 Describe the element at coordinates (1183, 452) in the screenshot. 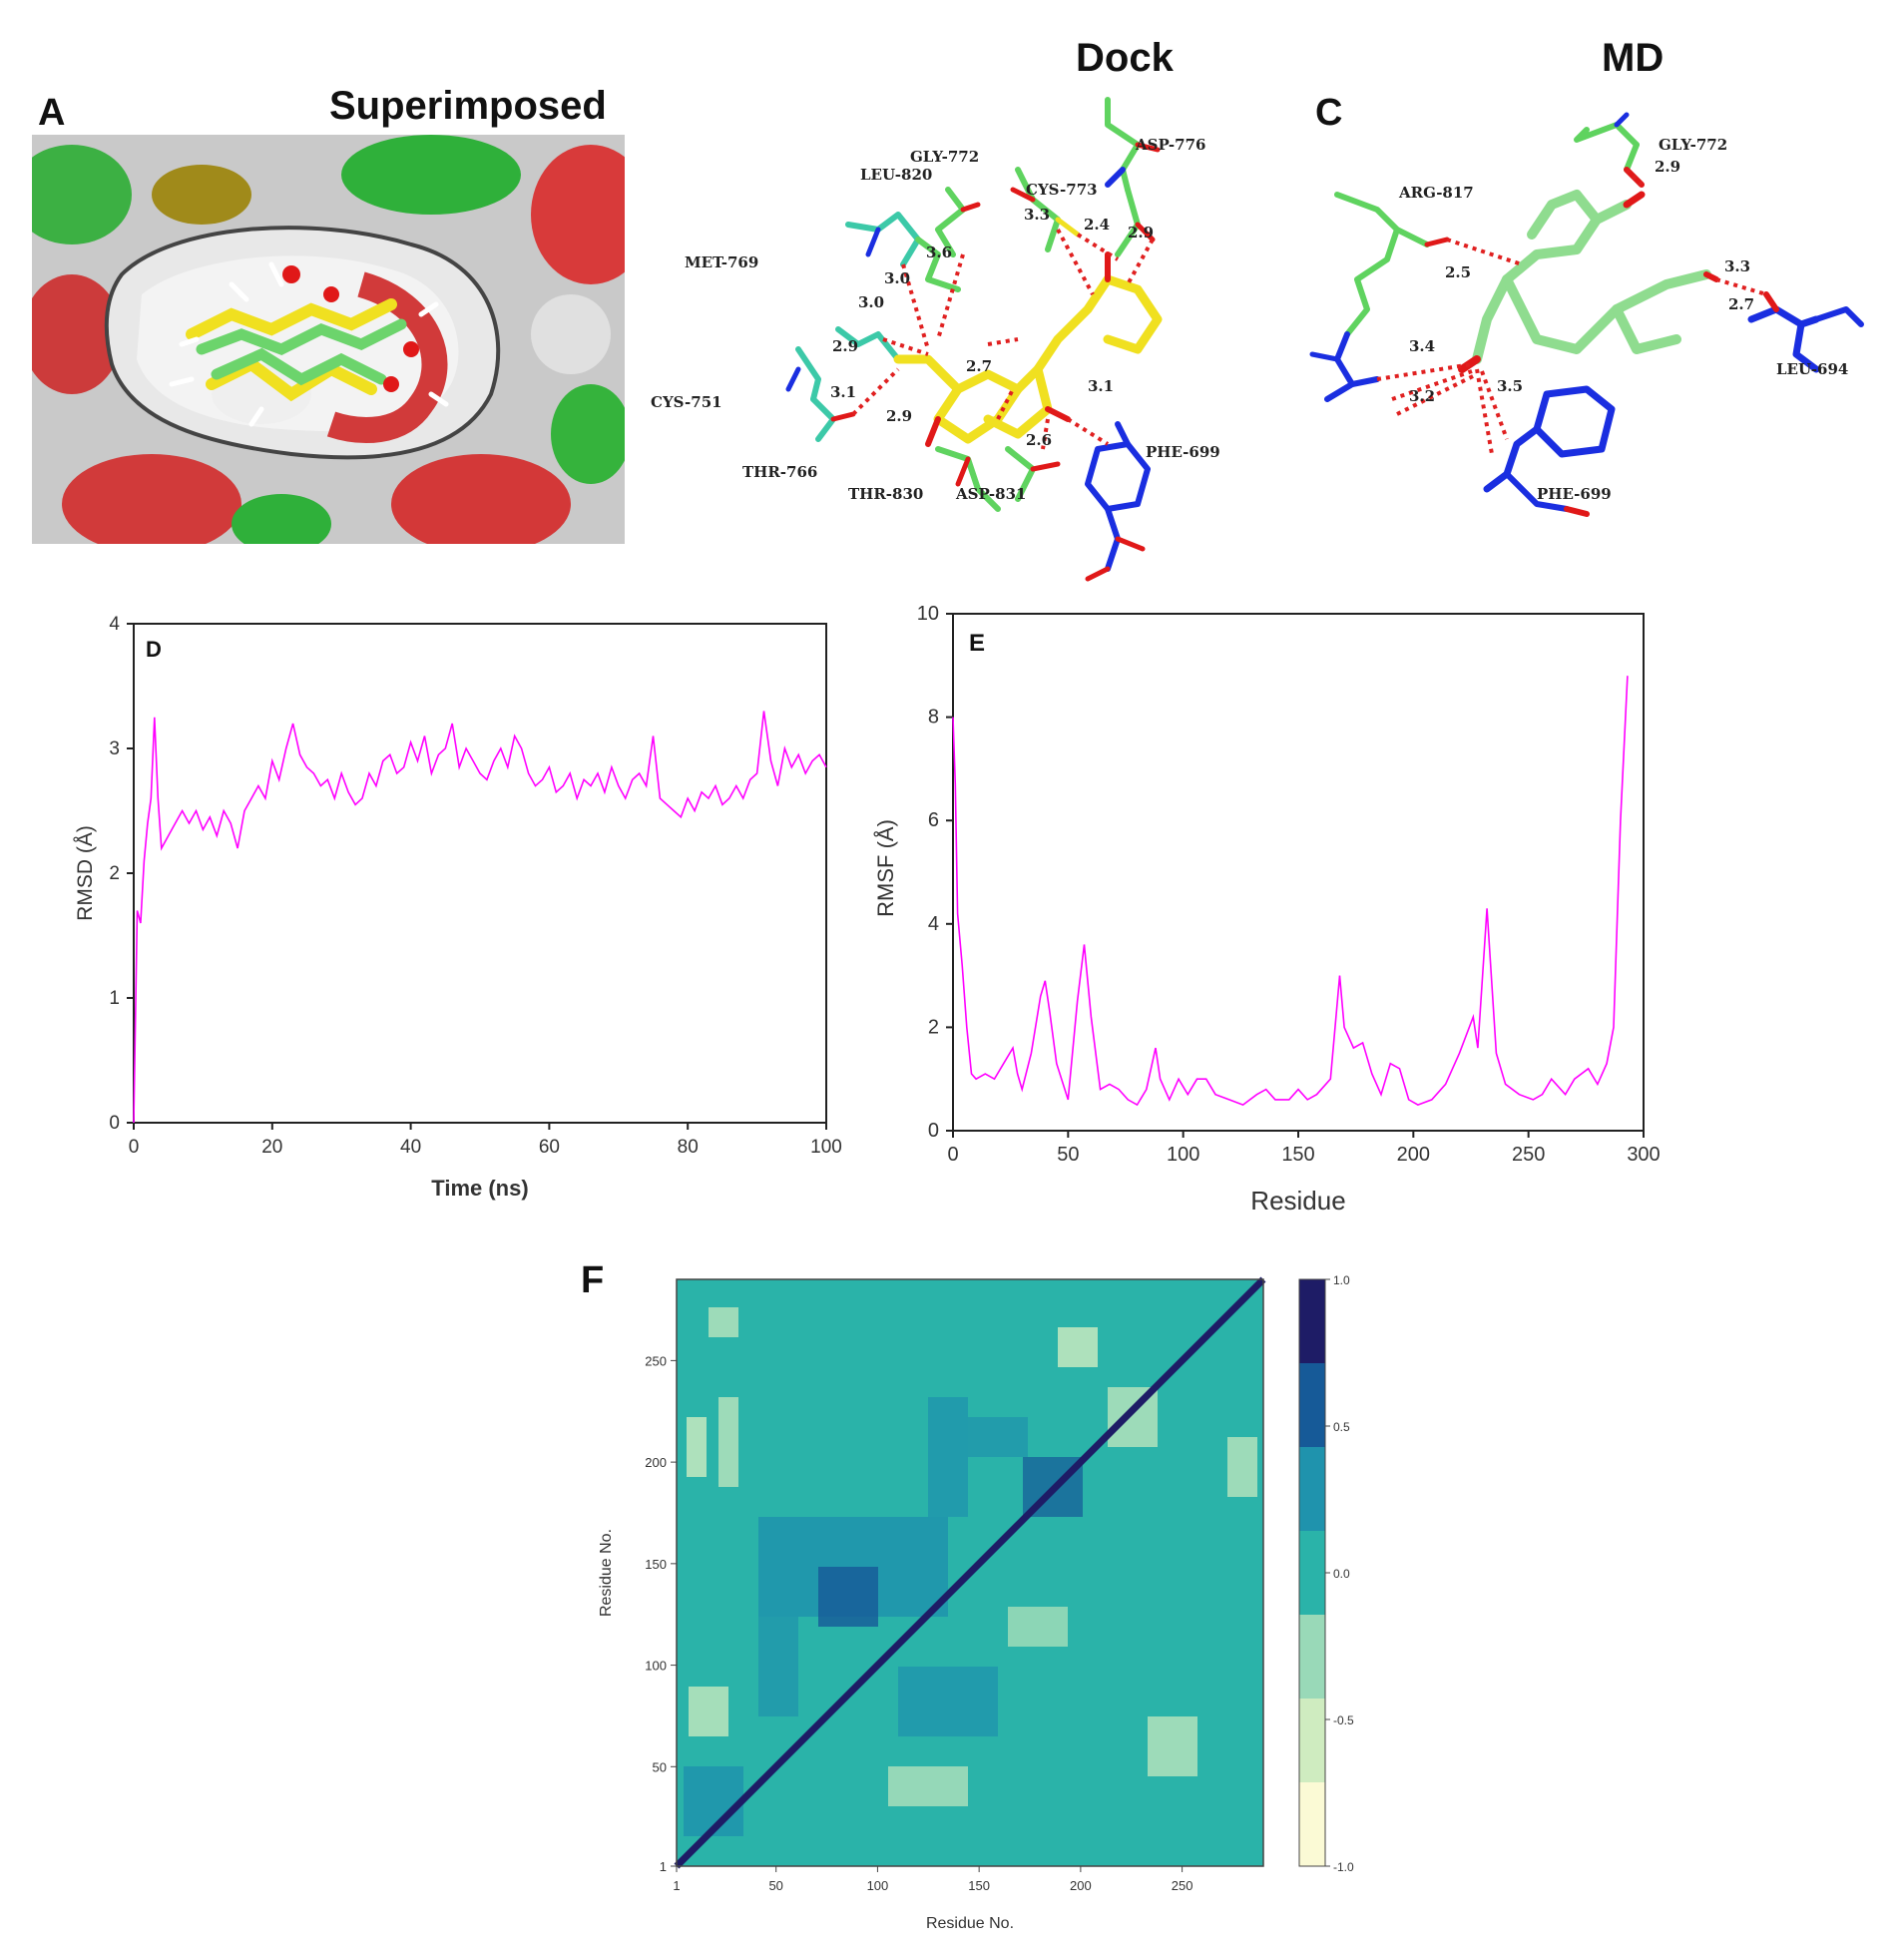

I see `res-phe-699: PHE-699` at that location.